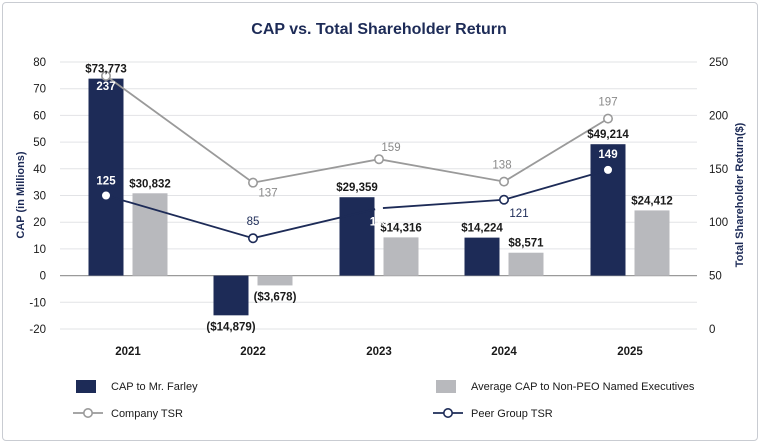 The height and width of the screenshot is (445, 762). What do you see at coordinates (401, 228) in the screenshot?
I see `bar-label-cap-neo: $14,316` at bounding box center [401, 228].